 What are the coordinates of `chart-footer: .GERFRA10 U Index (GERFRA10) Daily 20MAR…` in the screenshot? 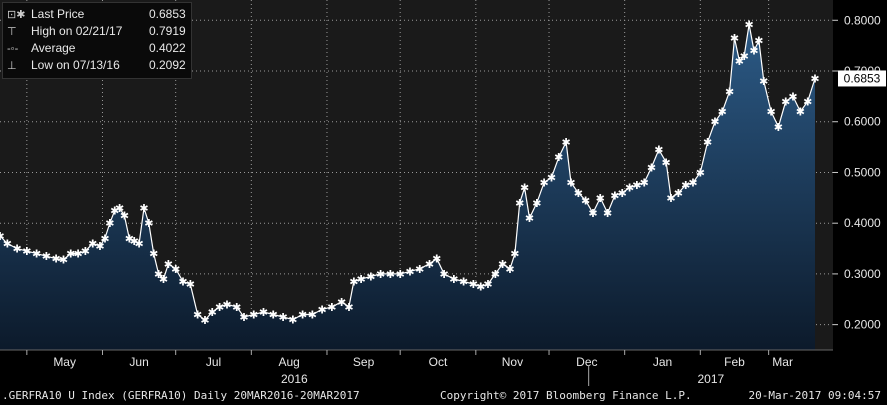 It's located at (443, 395).